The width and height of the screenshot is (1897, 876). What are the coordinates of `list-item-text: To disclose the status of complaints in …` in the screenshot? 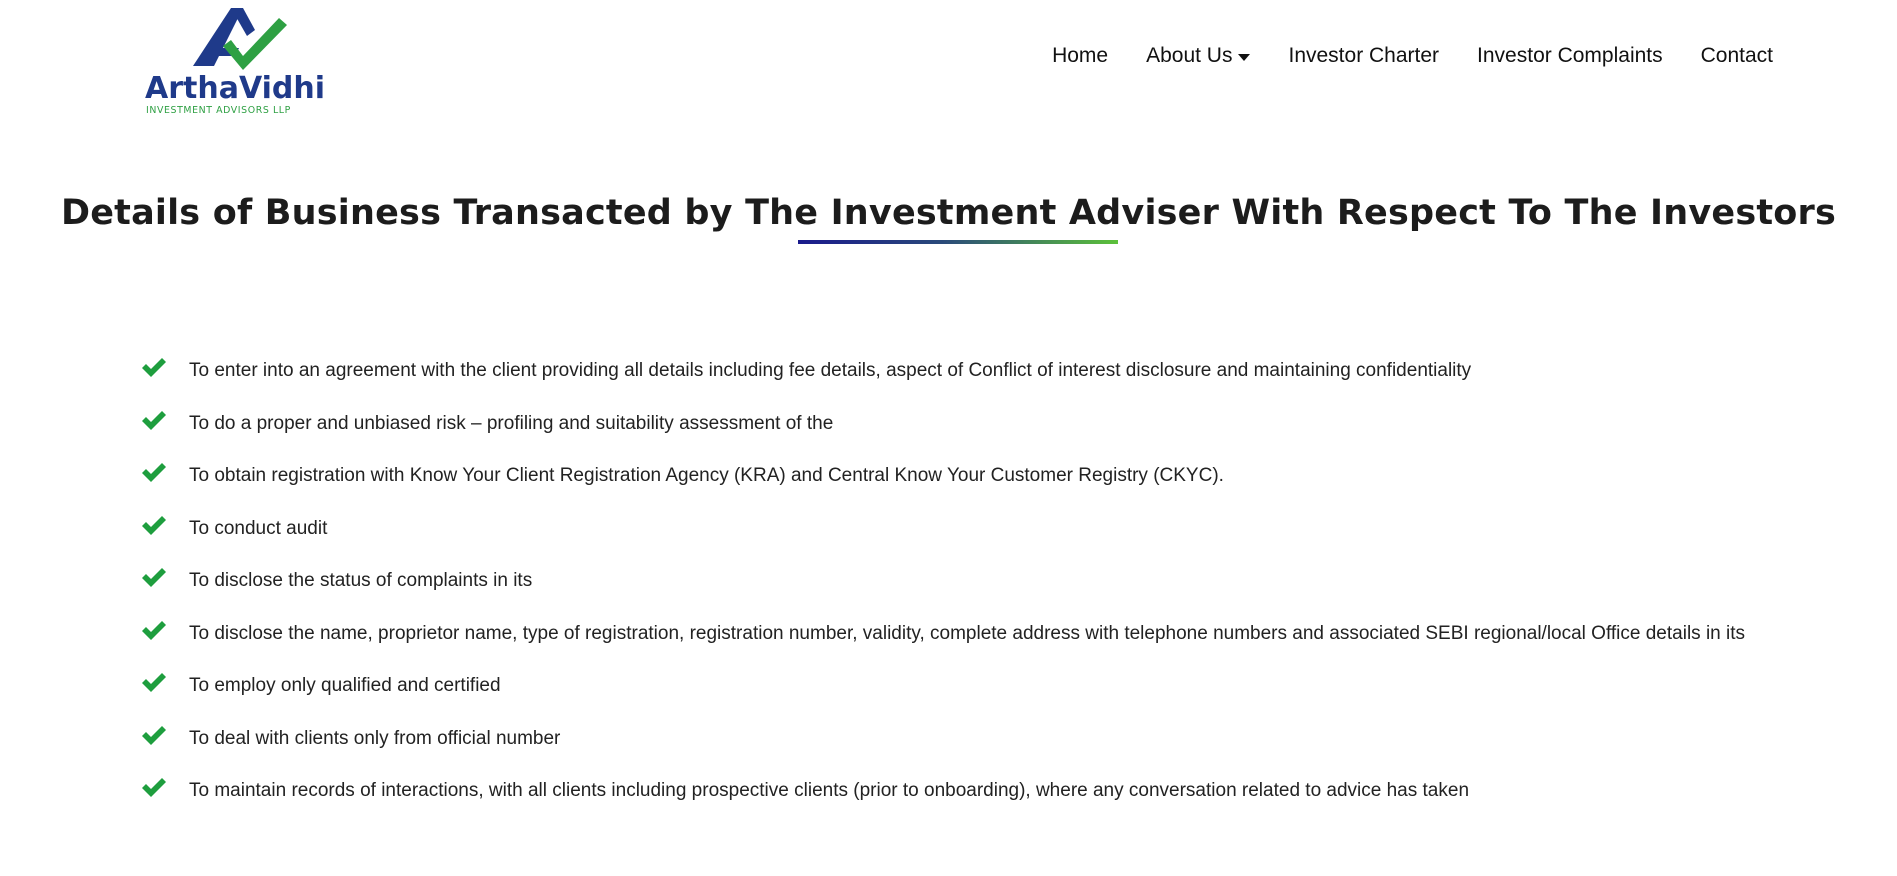 It's located at (361, 580).